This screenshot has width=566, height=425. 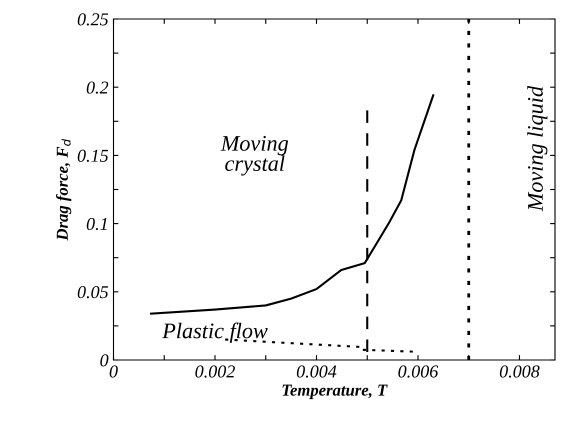 What do you see at coordinates (537, 149) in the screenshot?
I see `annotation: Moving liquid` at bounding box center [537, 149].